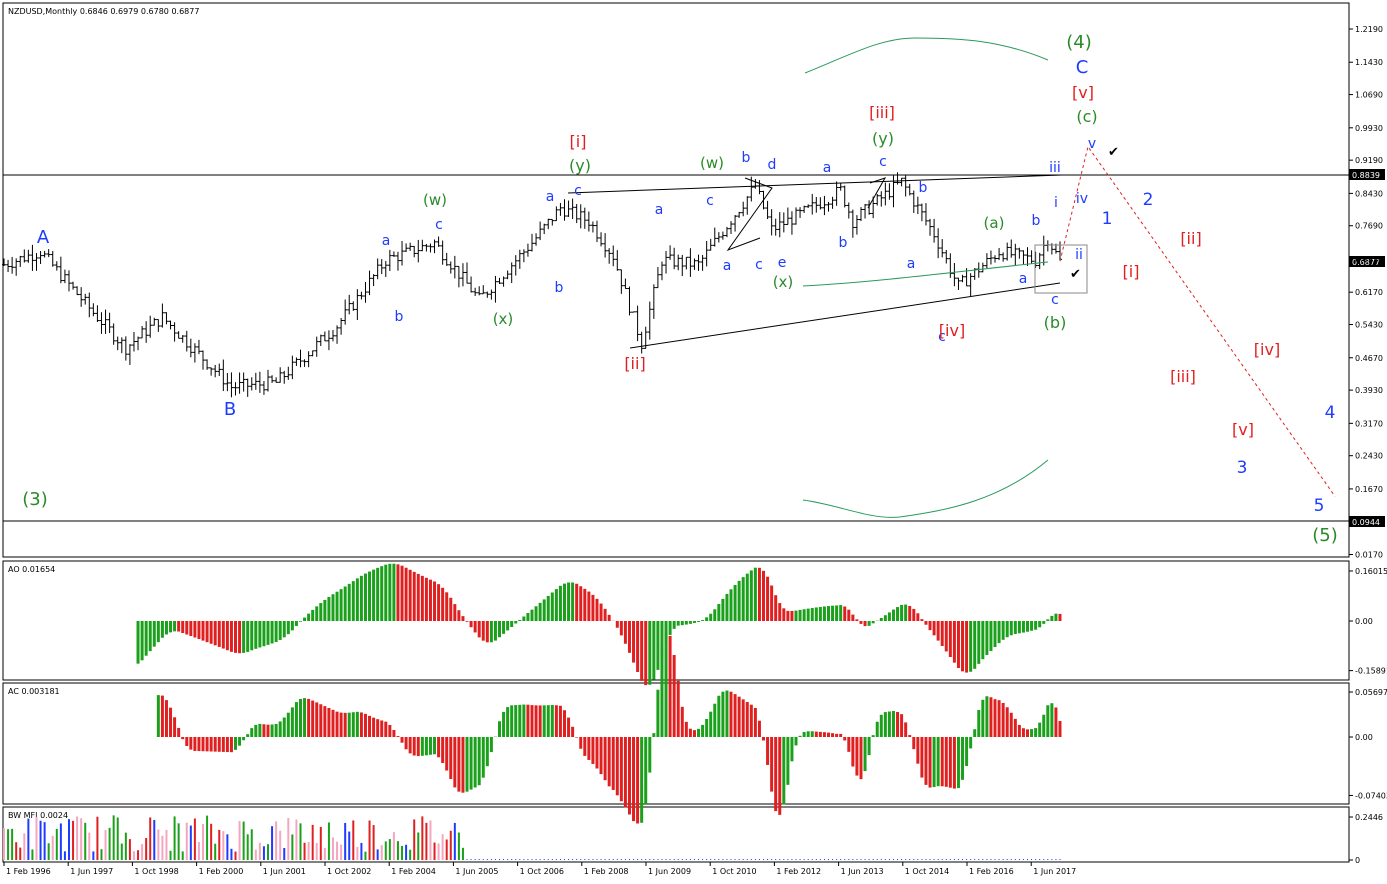  What do you see at coordinates (749, 214) in the screenshot?
I see `triangle-lines` at bounding box center [749, 214].